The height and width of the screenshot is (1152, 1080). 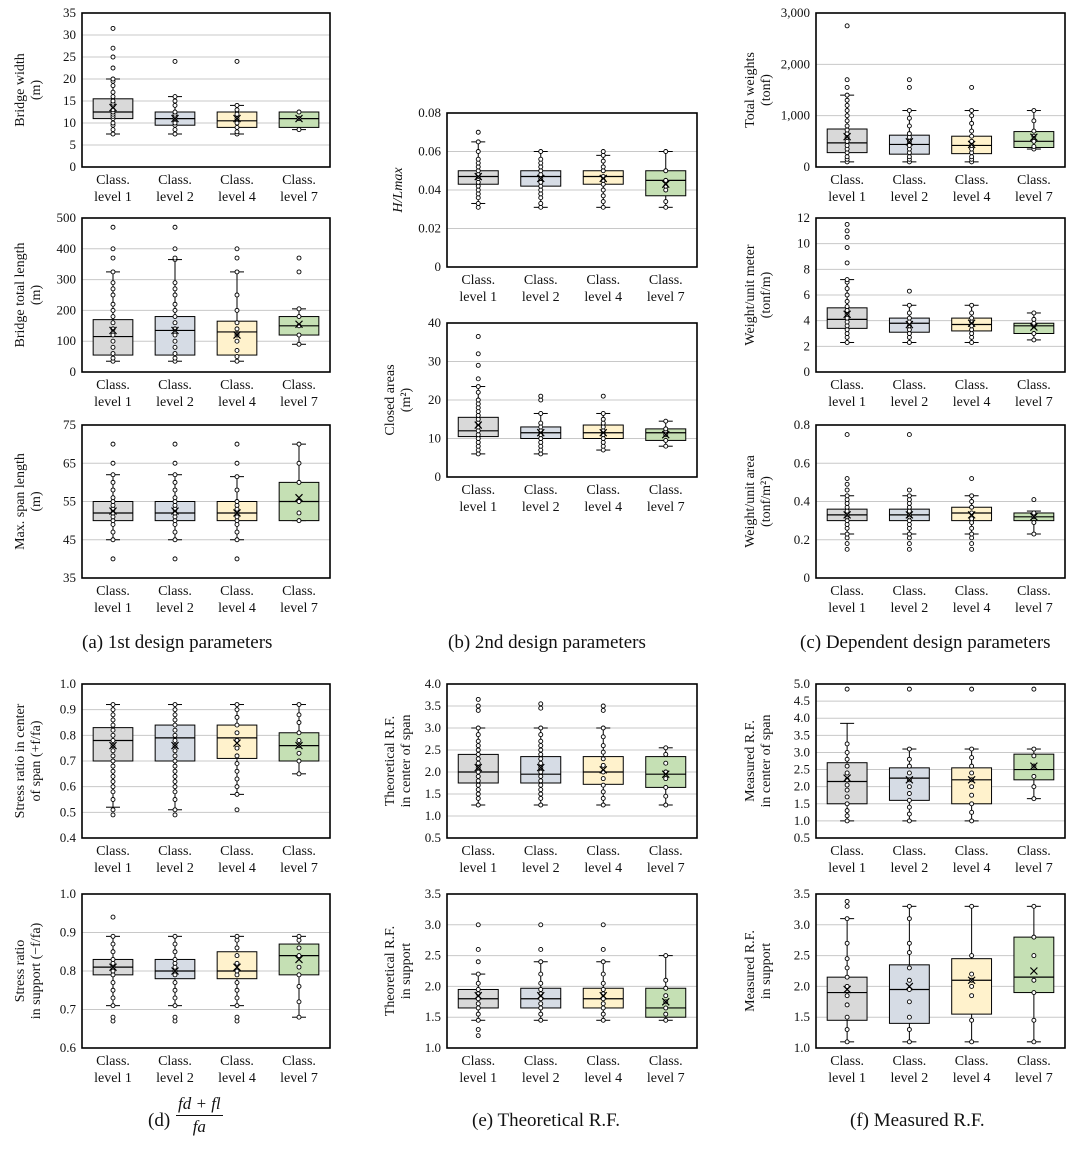 I want to click on y-axis-label: Measured R.F., so click(x=750, y=971).